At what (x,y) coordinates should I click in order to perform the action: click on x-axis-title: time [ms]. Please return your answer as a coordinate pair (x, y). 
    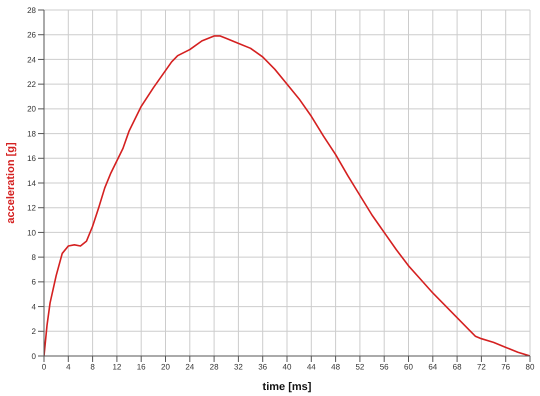
    Looking at the image, I should click on (287, 387).